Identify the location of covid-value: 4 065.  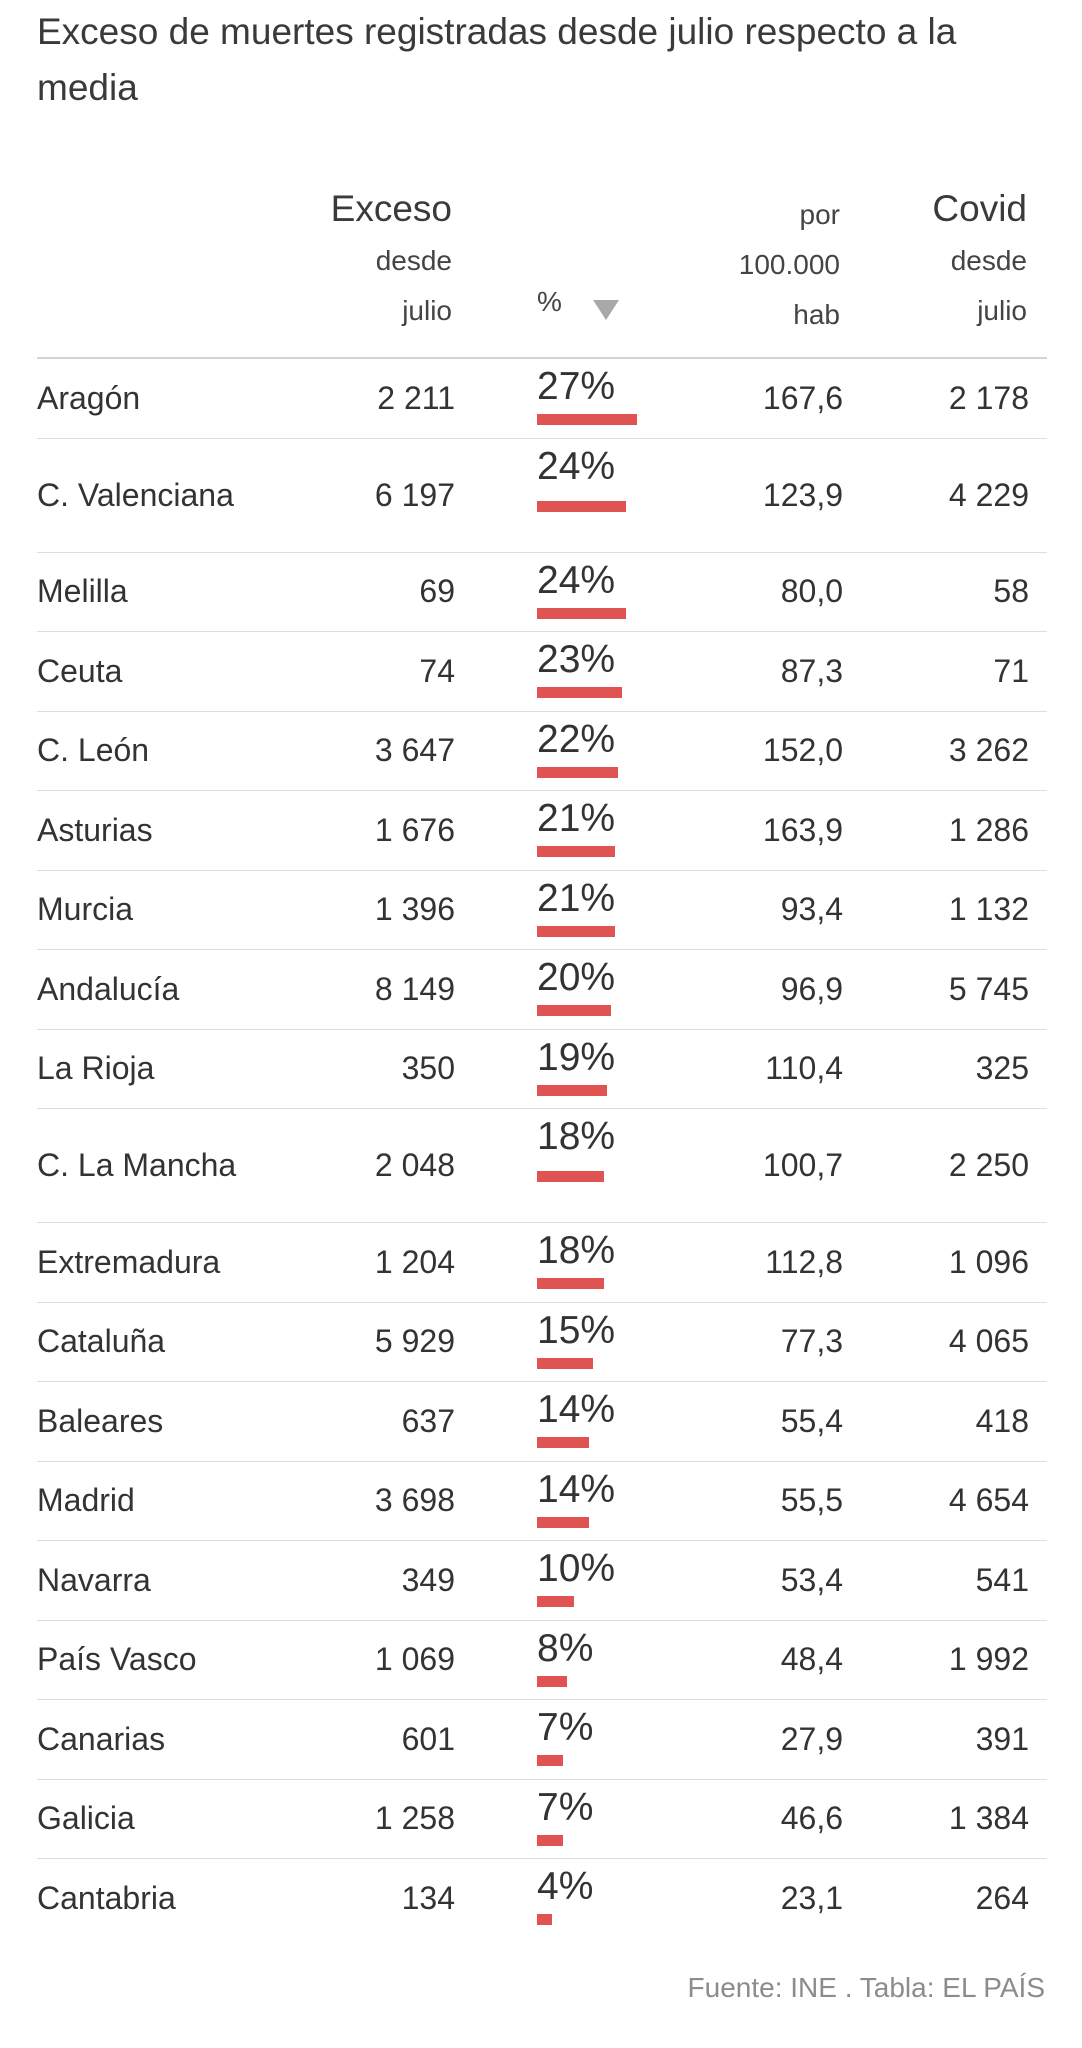
(988, 1341).